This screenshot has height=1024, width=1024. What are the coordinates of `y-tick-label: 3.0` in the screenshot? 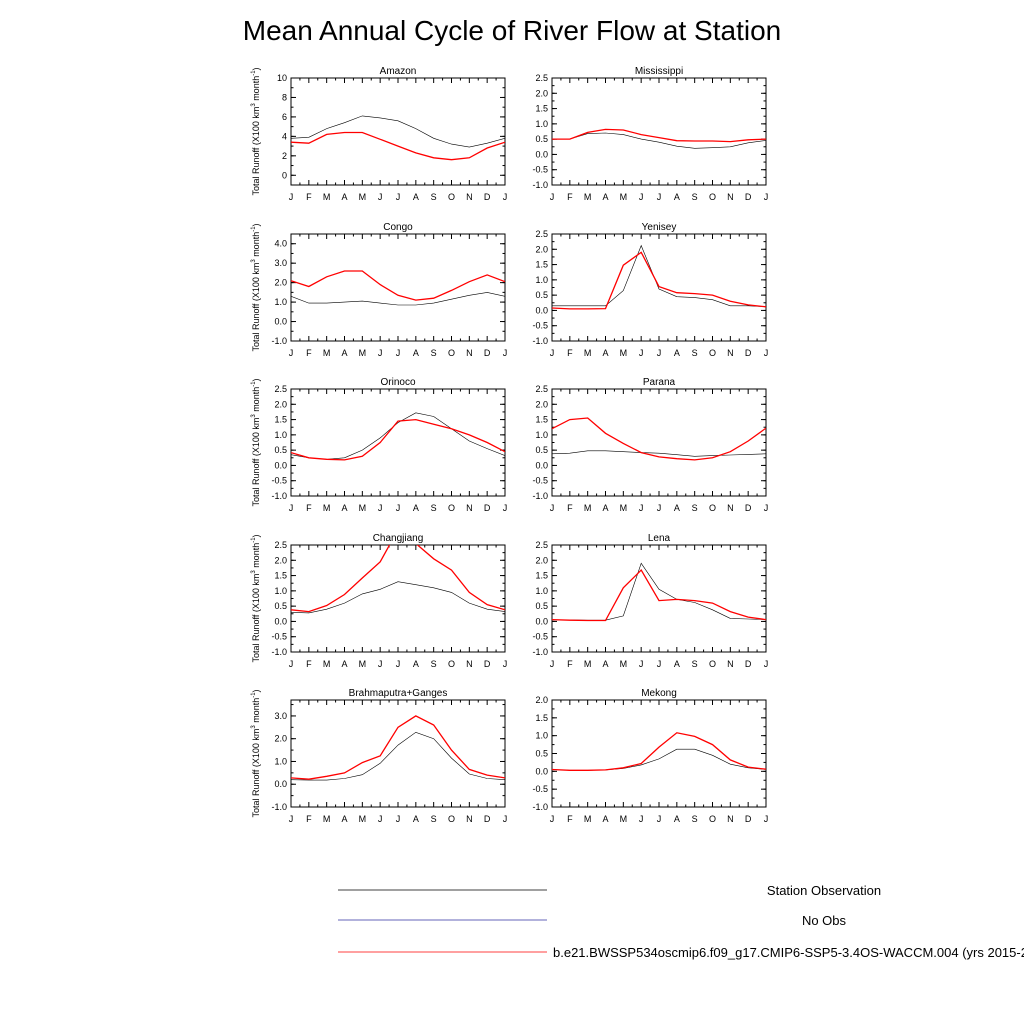 It's located at (280, 263).